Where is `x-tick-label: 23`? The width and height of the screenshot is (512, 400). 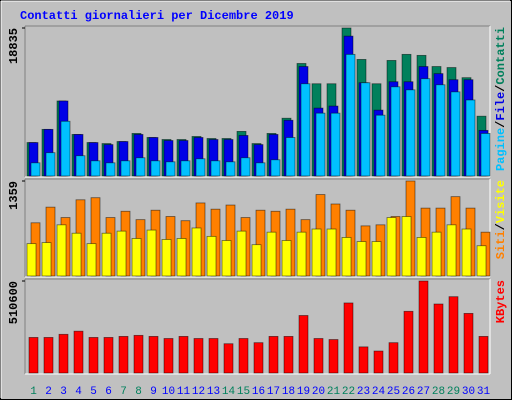
x-tick-label: 23 is located at coordinates (363, 392).